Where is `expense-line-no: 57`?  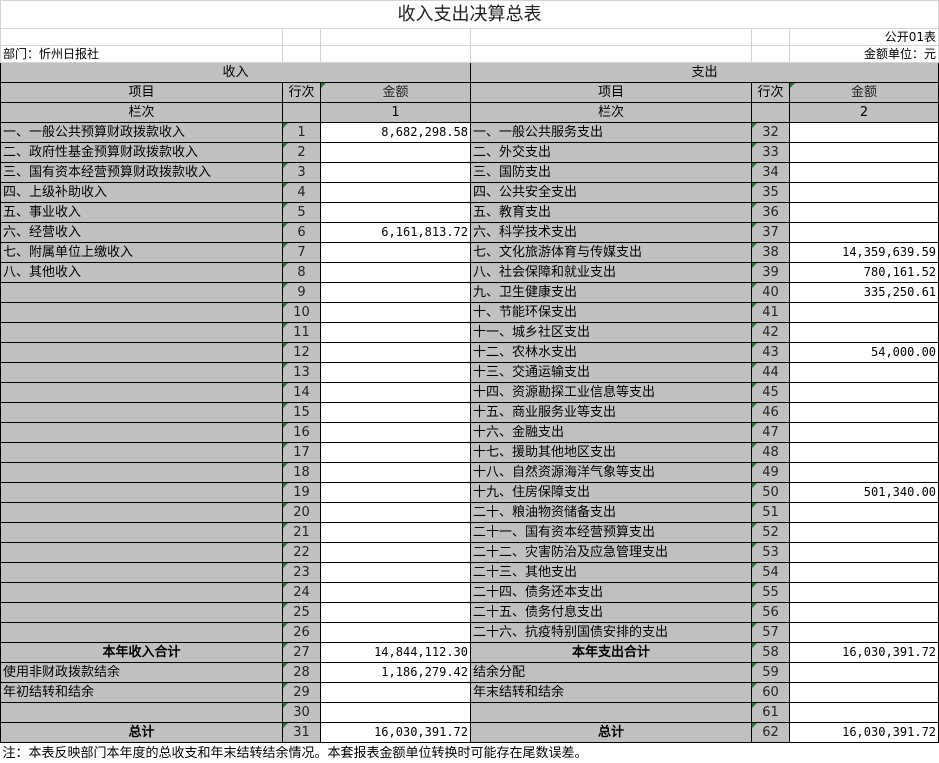
expense-line-no: 57 is located at coordinates (771, 633).